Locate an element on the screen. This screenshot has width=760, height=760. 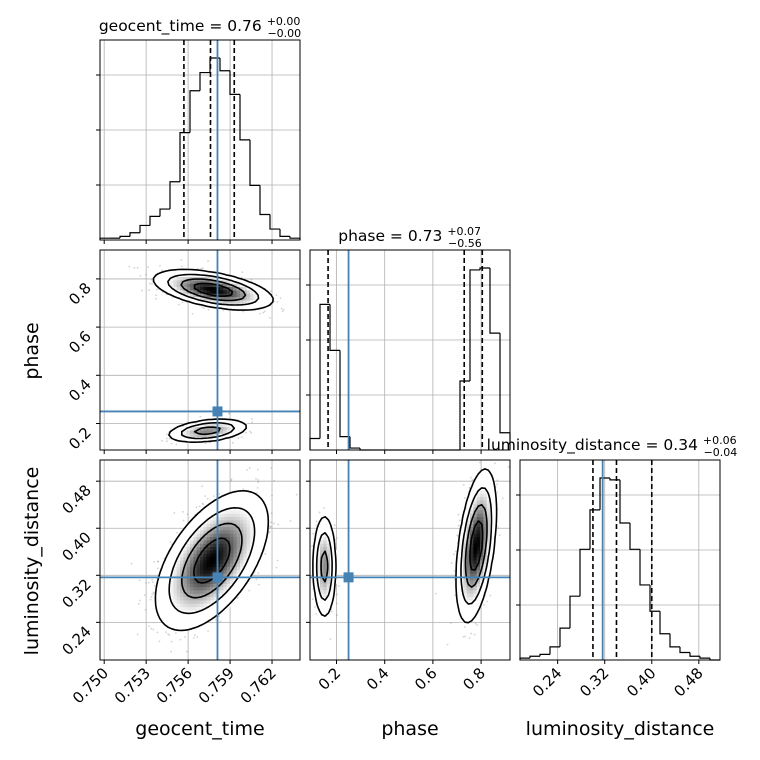
hist-bin-geocent_time is located at coordinates (184, 157).